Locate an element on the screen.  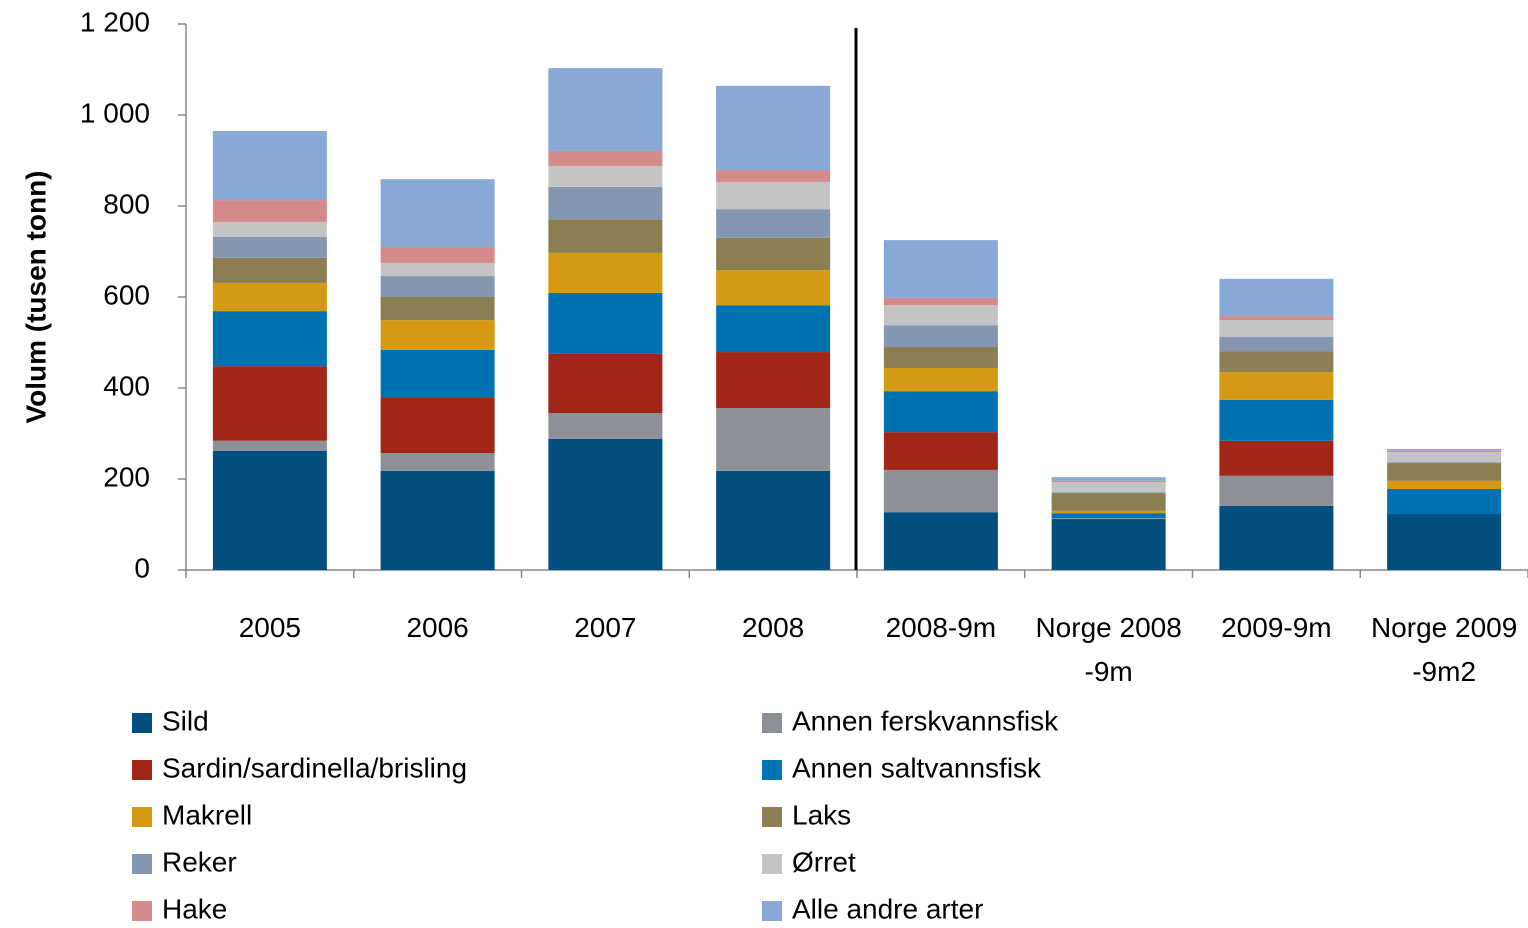
legend-label: Annen saltvannsfisk is located at coordinates (917, 767).